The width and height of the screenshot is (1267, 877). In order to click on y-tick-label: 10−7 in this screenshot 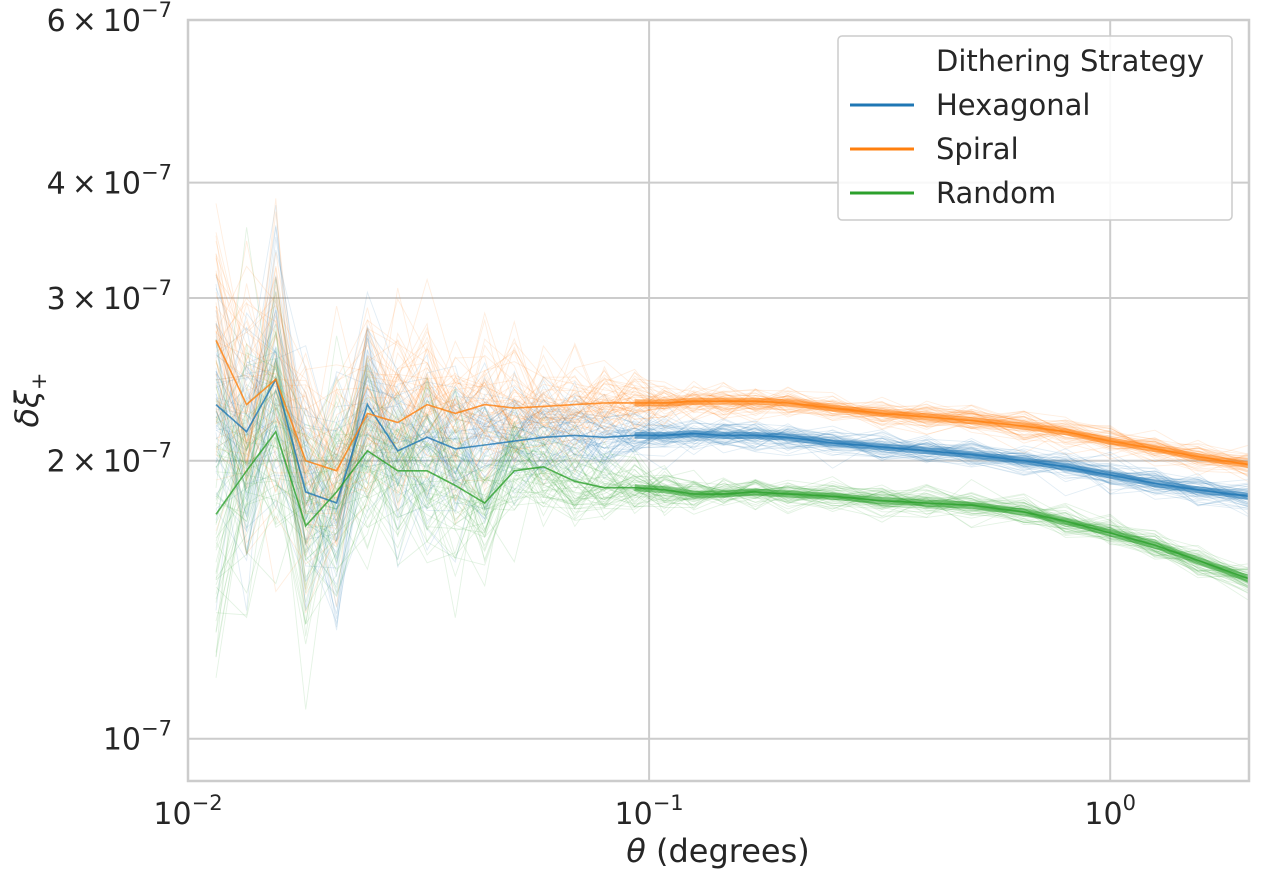, I will do `click(137, 737)`.